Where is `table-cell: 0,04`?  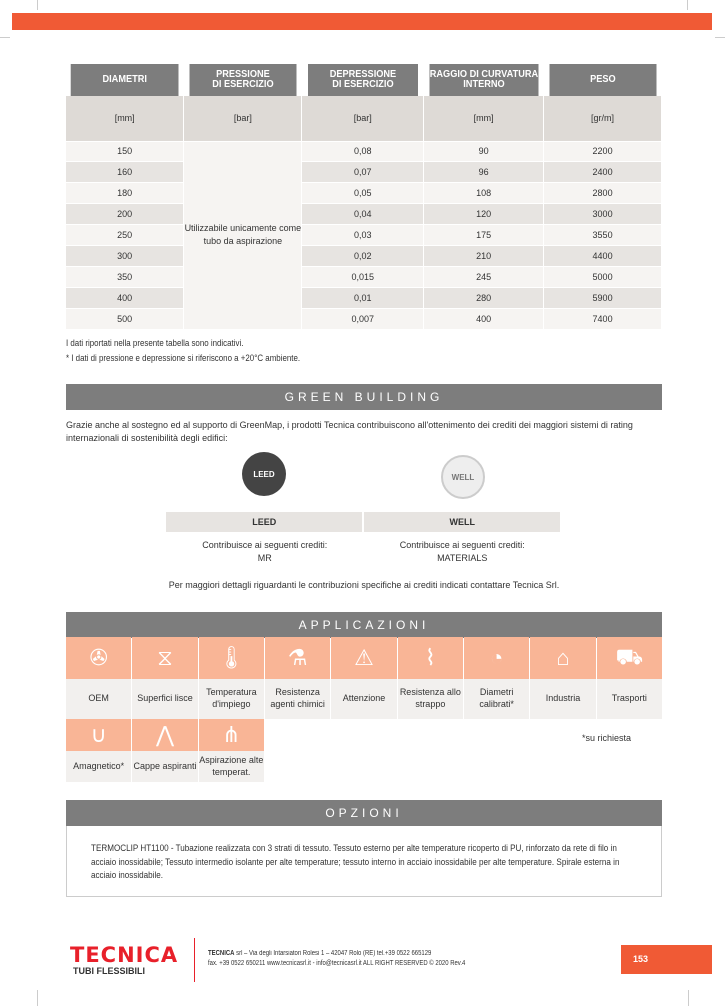 table-cell: 0,04 is located at coordinates (363, 214).